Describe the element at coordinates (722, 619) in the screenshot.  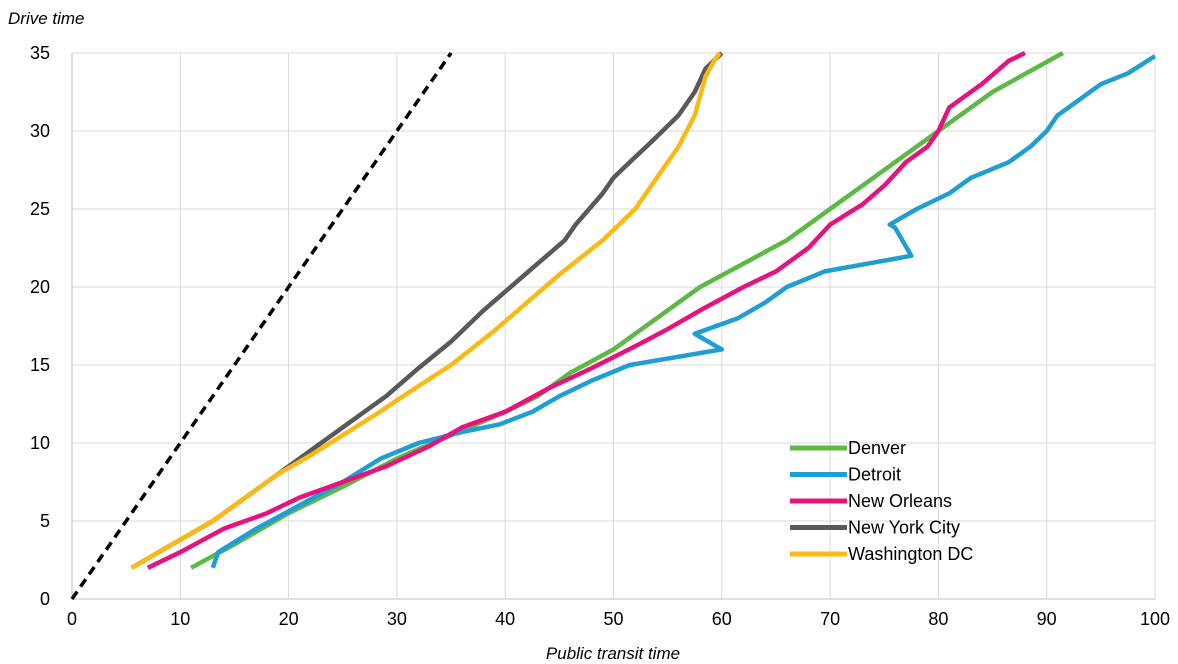
I see `x-tick-label: 60` at that location.